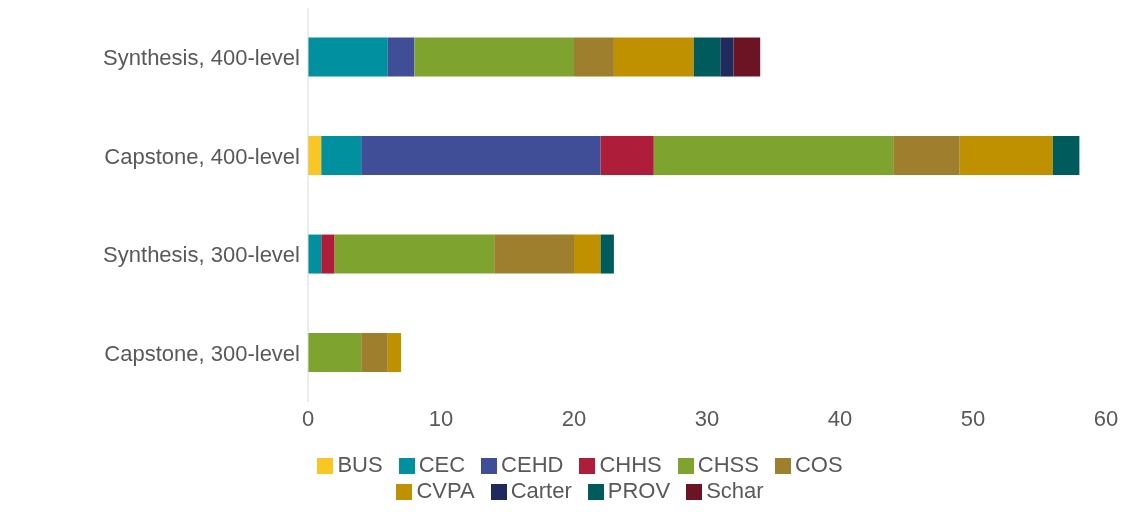 Image resolution: width=1144 pixels, height=512 pixels. Describe the element at coordinates (639, 490) in the screenshot. I see `legend-label: PROV` at that location.